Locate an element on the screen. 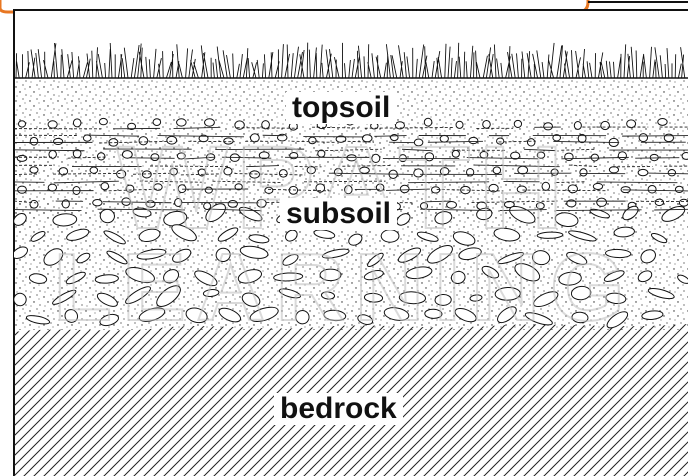 The image size is (688, 476). grass-strip-icon is located at coordinates (350, 60).